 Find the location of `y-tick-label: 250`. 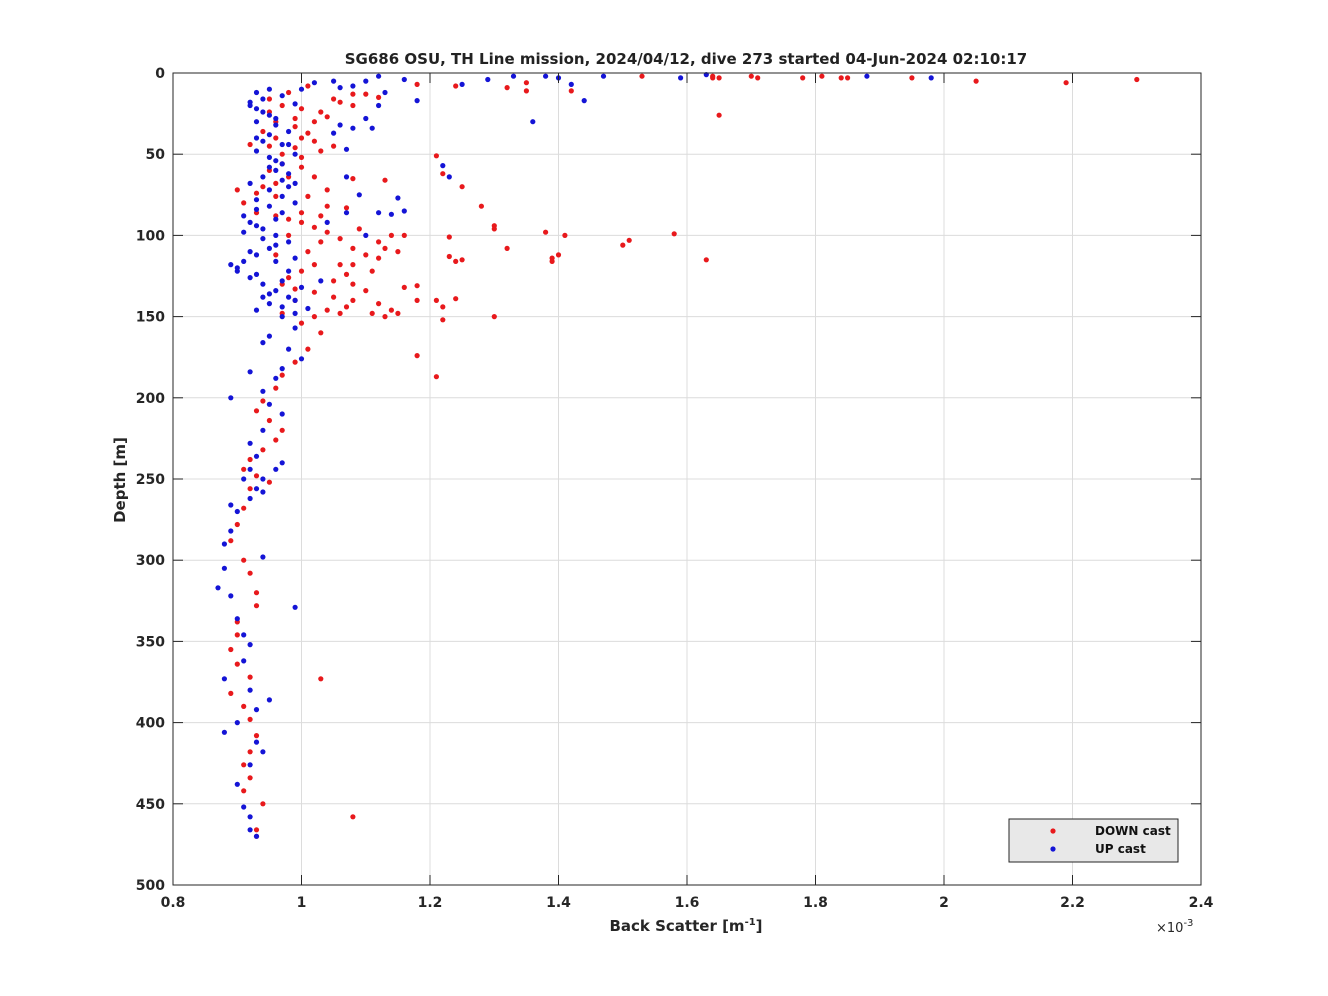

y-tick-label: 250 is located at coordinates (150, 480).